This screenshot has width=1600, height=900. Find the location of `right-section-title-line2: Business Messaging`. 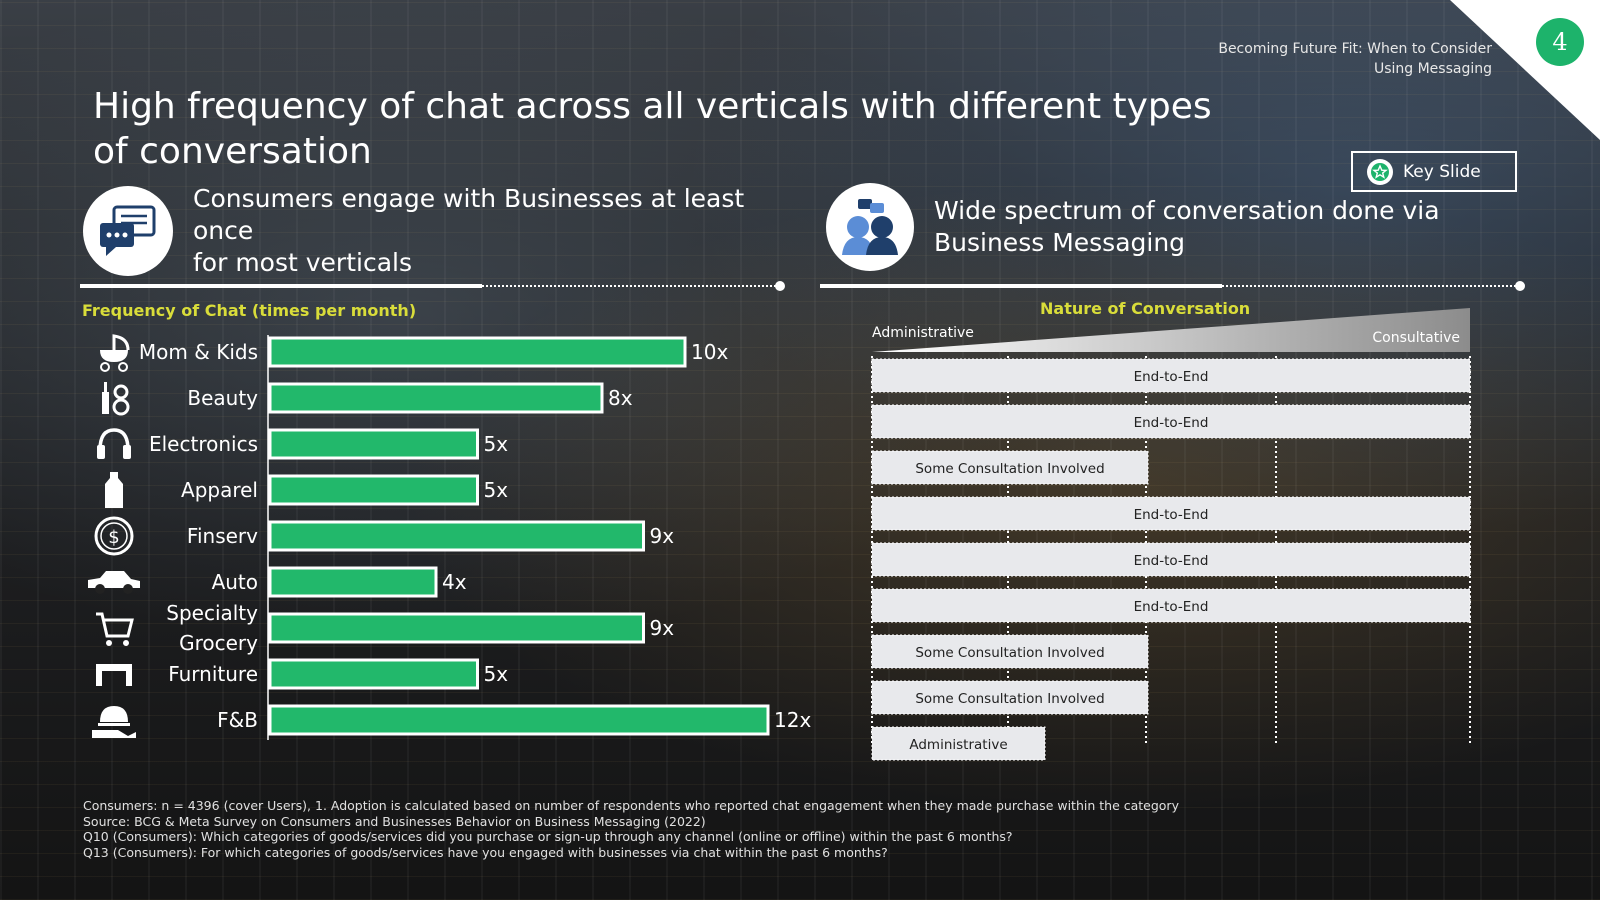

right-section-title-line2: Business Messaging is located at coordinates (1060, 242).